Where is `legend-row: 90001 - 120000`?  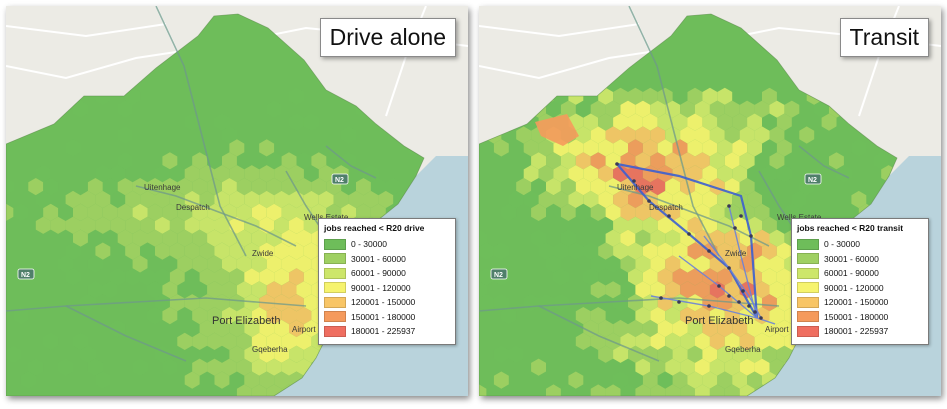 legend-row: 90001 - 120000 is located at coordinates (860, 288).